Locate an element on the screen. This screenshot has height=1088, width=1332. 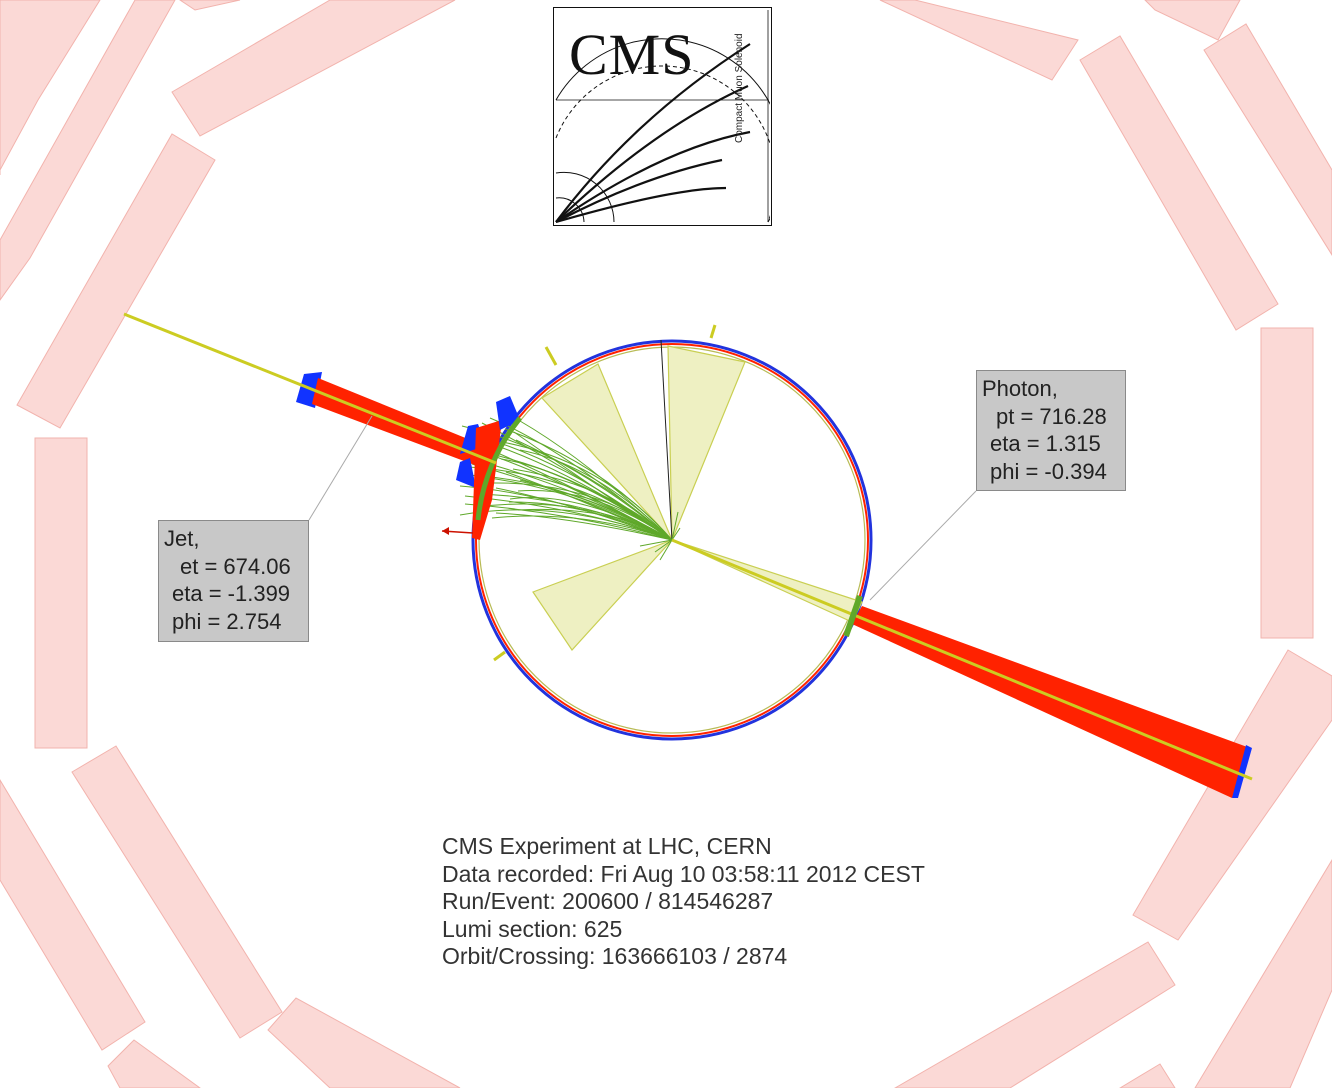
event-info-lumi-section: Lumi section: 625 is located at coordinates (532, 928).